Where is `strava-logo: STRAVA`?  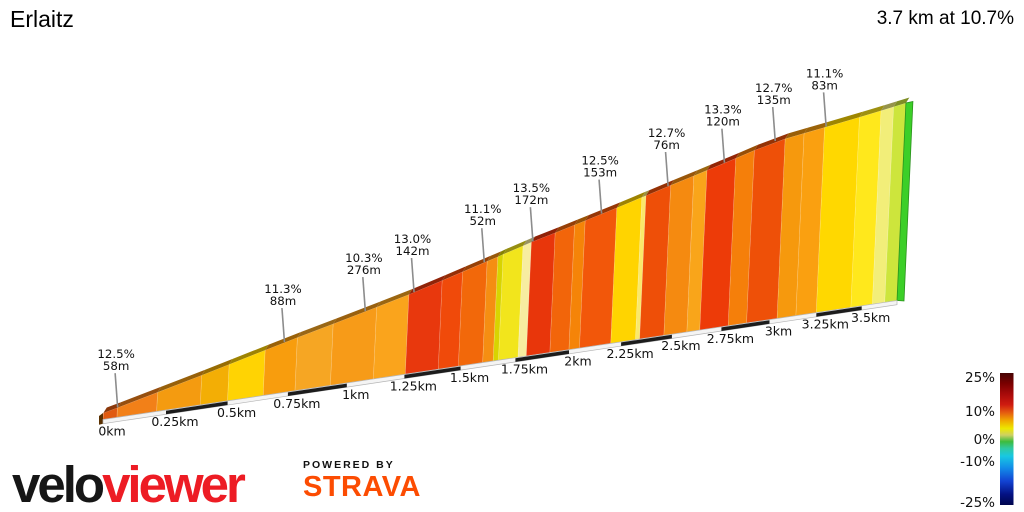
strava-logo: STRAVA is located at coordinates (362, 486).